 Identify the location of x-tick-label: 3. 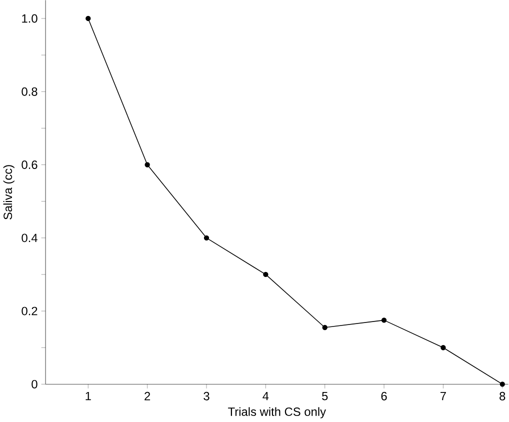
(207, 396).